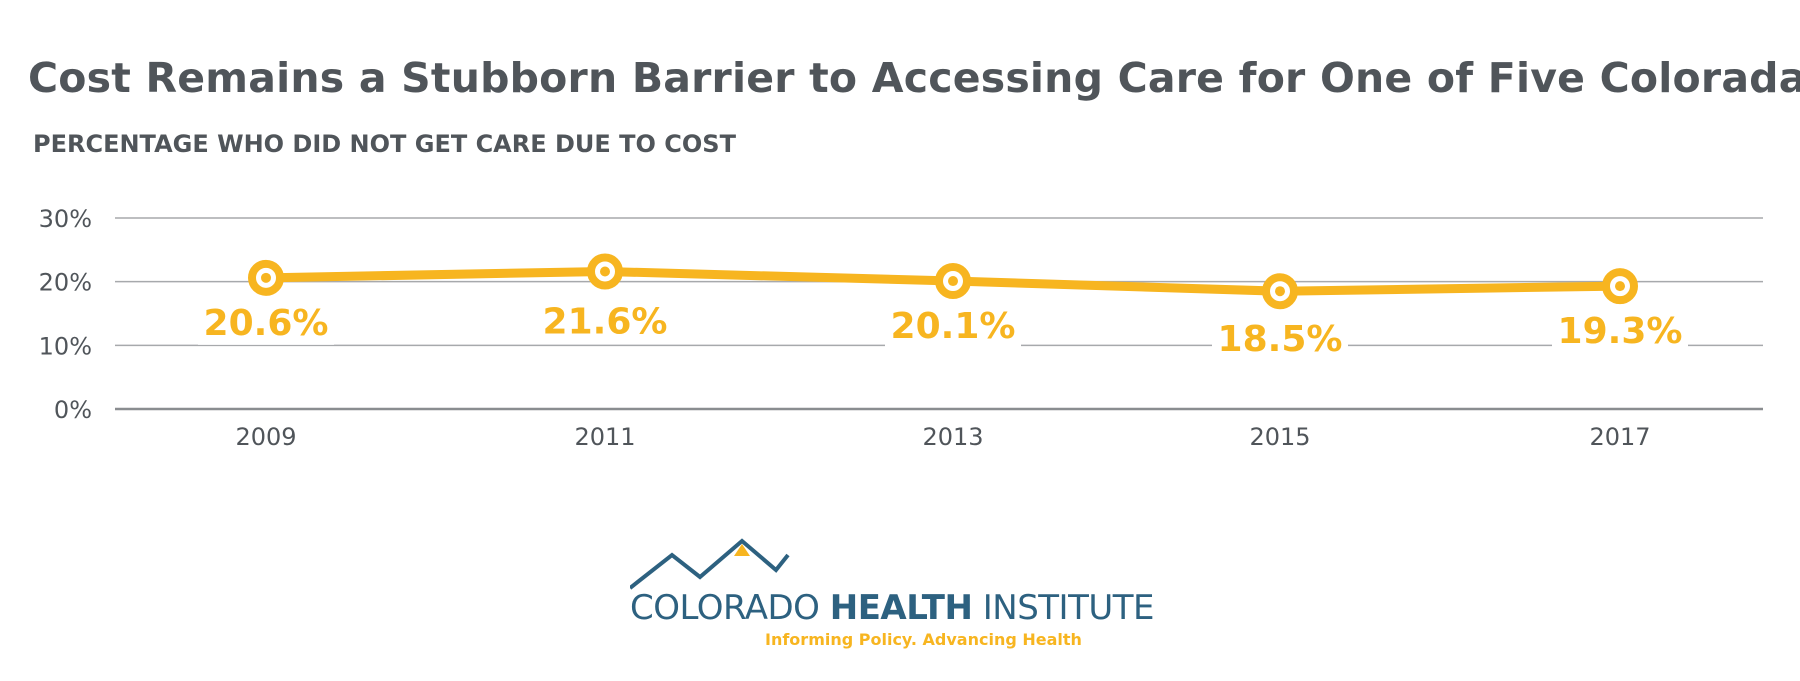 Image resolution: width=1800 pixels, height=681 pixels. Describe the element at coordinates (952, 437) in the screenshot. I see `x-tick-label: 2013` at that location.